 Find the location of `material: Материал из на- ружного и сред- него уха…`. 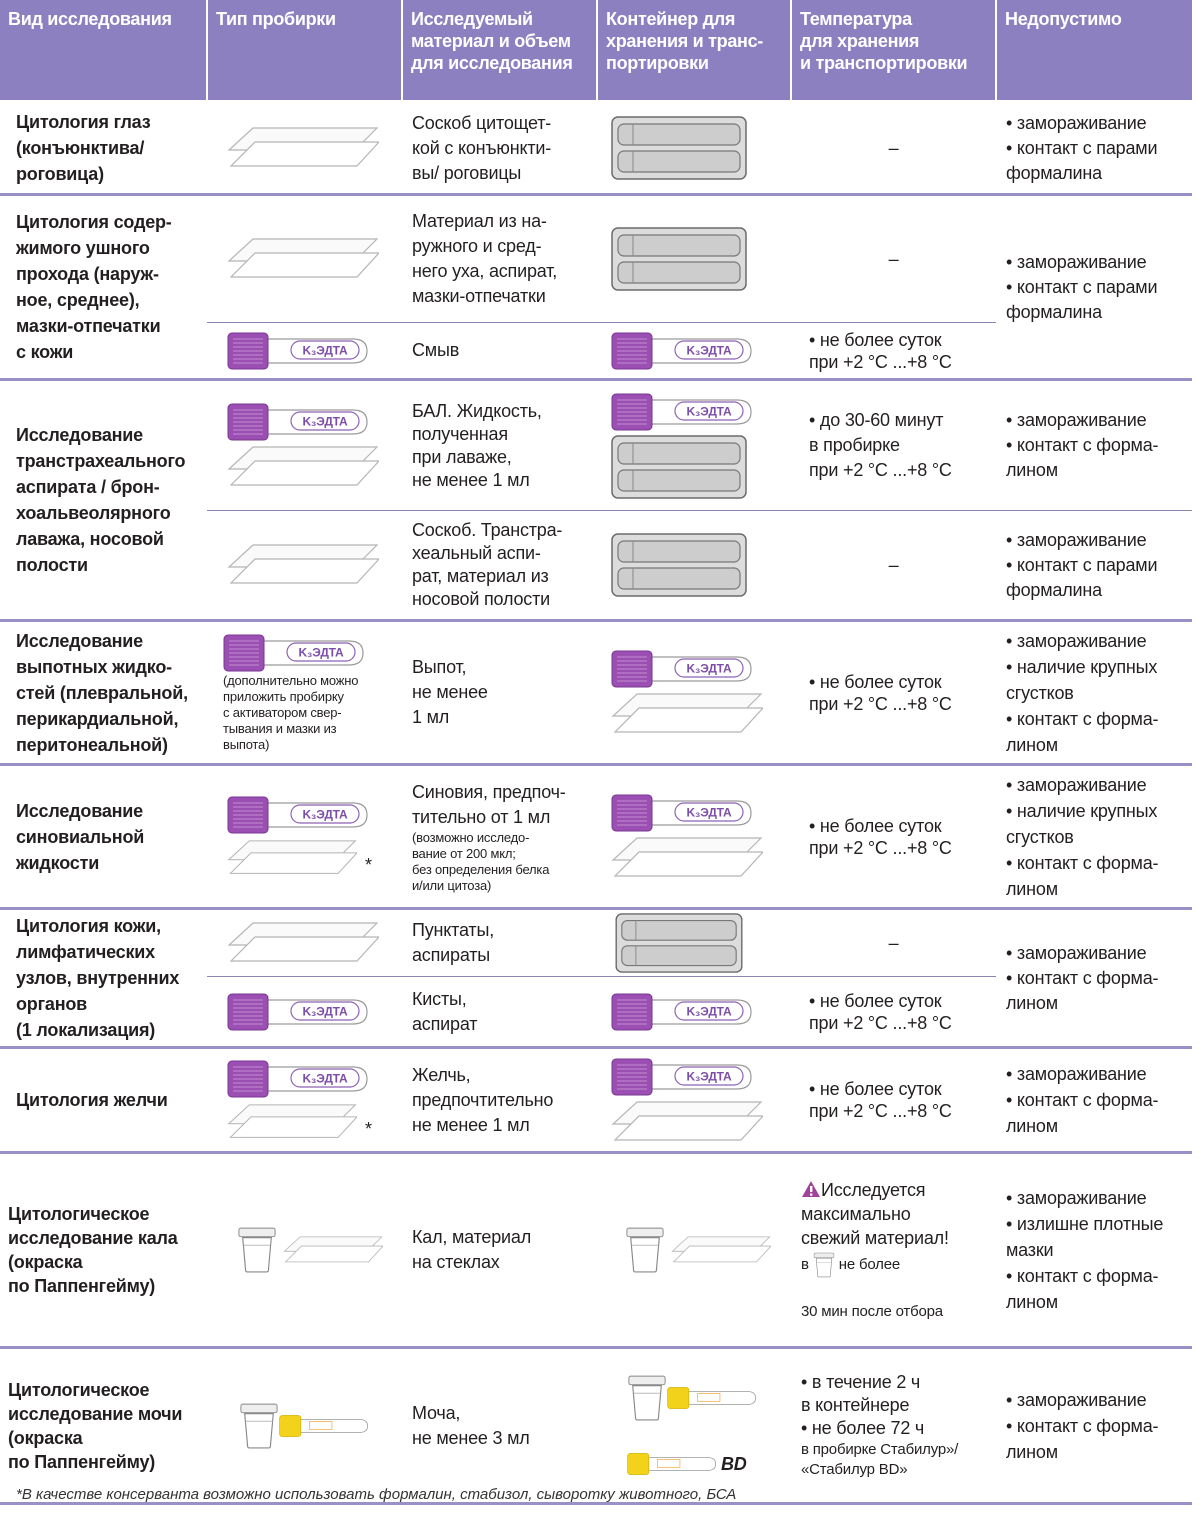

material: Материал из на- ружного и сред- него уха… is located at coordinates (499, 258).